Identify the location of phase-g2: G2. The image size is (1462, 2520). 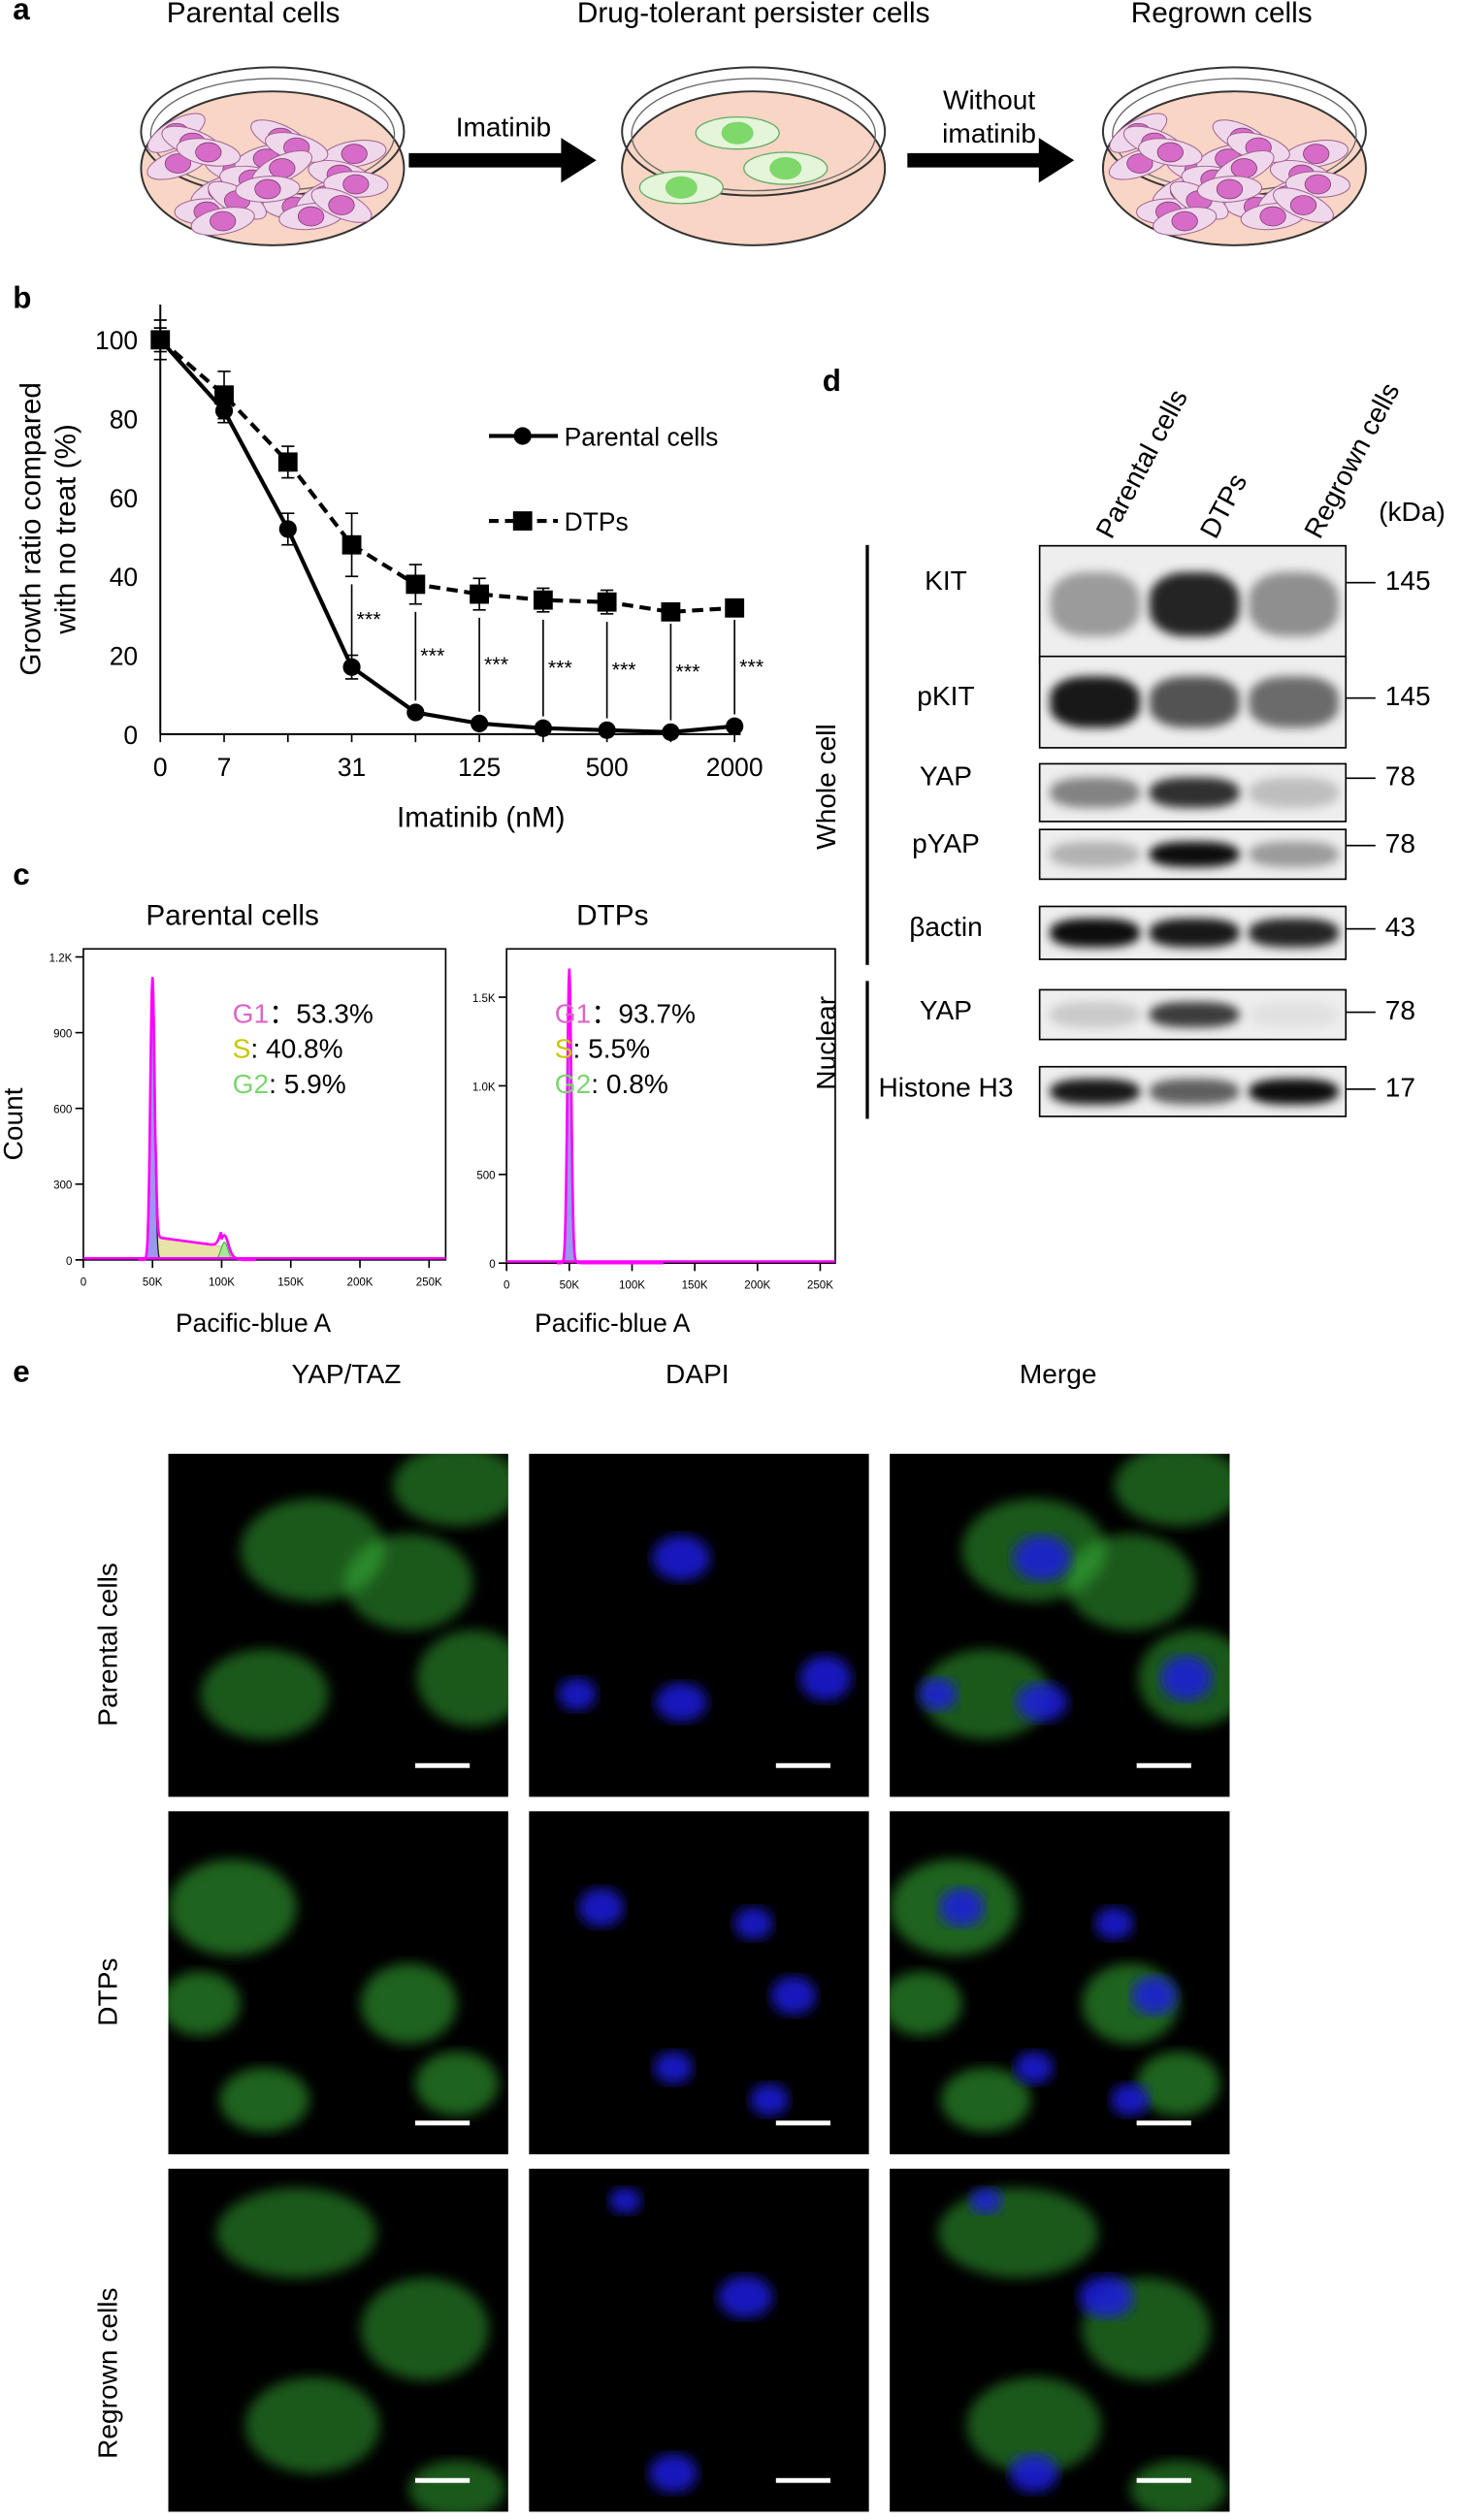
(573, 1084).